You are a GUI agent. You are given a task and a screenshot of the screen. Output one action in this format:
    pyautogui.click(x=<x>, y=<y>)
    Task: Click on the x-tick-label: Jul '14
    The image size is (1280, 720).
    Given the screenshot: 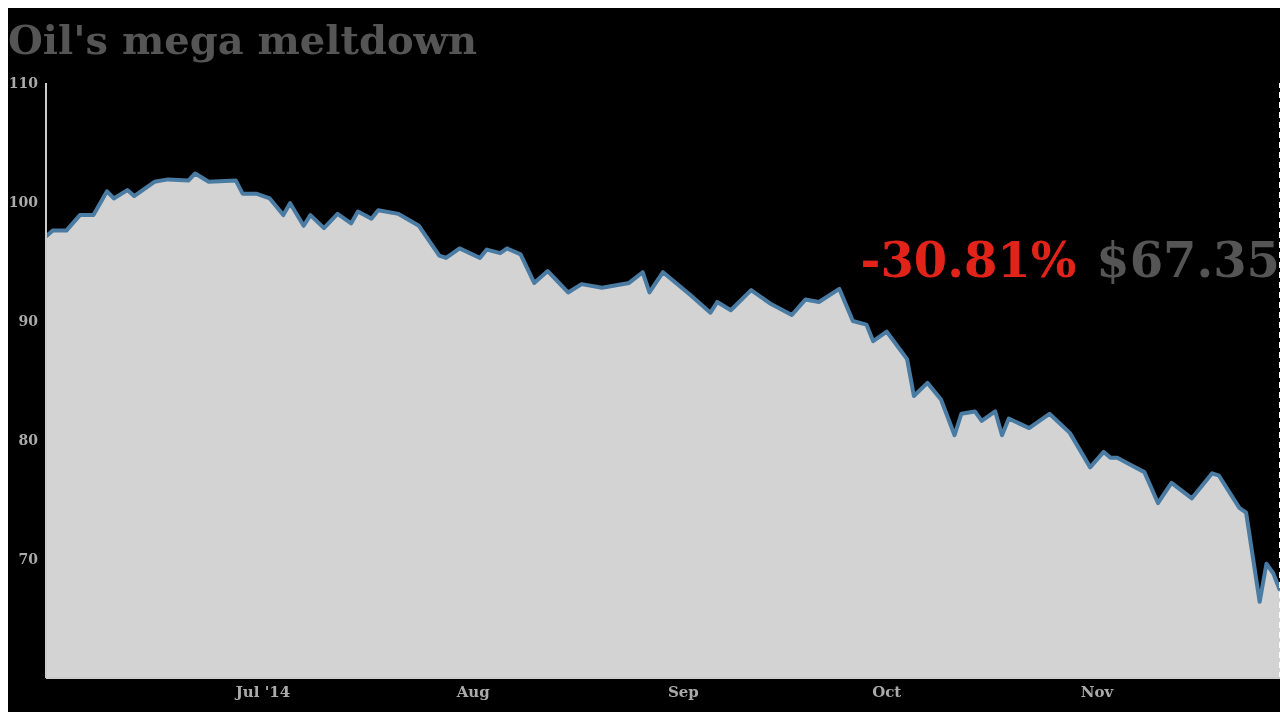 What is the action you would take?
    pyautogui.click(x=262, y=691)
    